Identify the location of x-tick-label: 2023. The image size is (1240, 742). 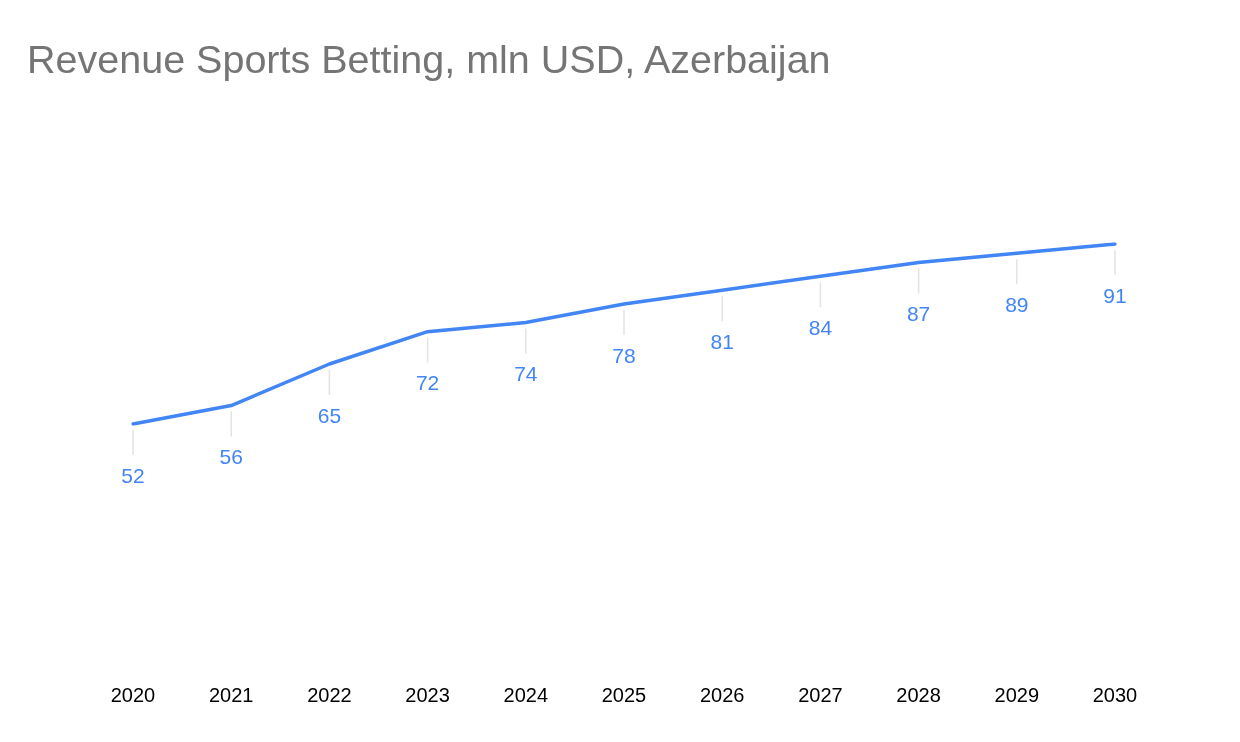
(427, 694).